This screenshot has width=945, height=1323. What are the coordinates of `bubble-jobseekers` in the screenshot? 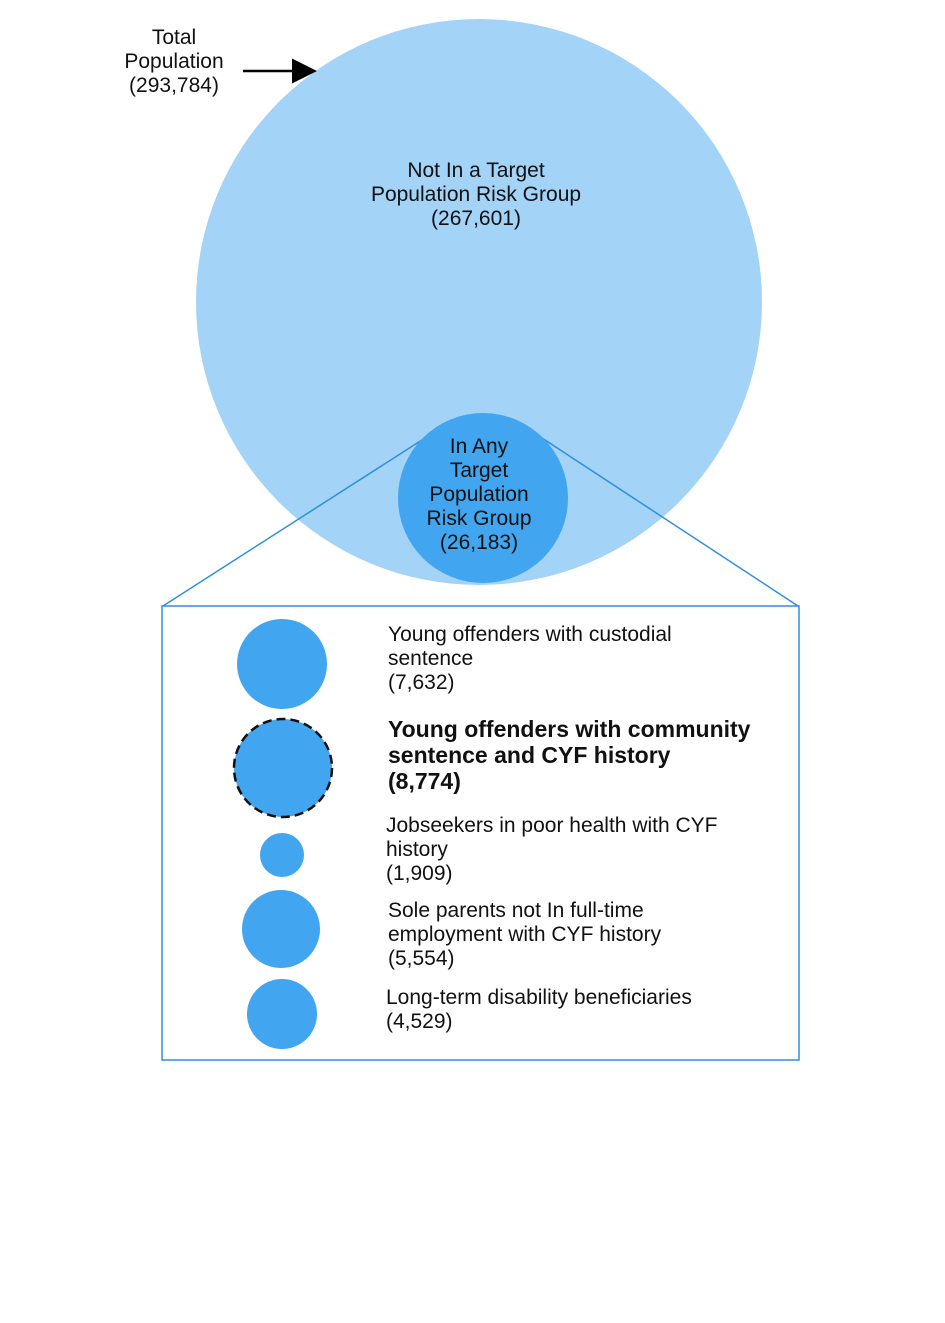 It's located at (282, 855).